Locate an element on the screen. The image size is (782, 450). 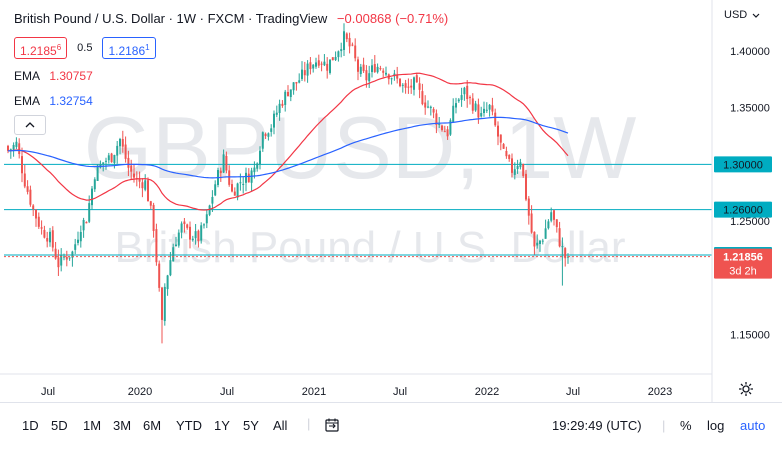
buy-price-button: 1.21861 is located at coordinates (129, 48).